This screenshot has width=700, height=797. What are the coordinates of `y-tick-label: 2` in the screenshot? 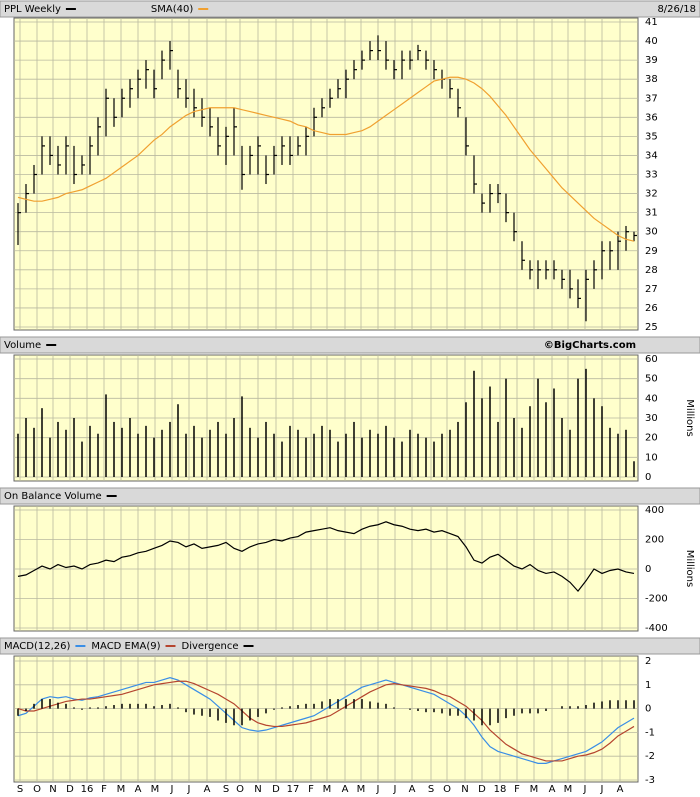 It's located at (648, 661).